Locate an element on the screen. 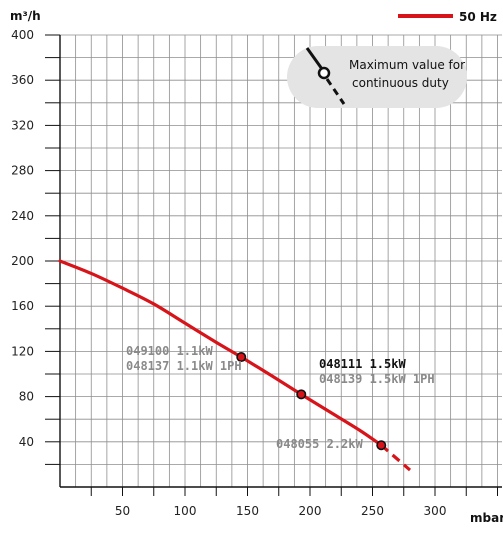 The height and width of the screenshot is (536, 503). annotation-line-2: continuous duty is located at coordinates (400, 83).